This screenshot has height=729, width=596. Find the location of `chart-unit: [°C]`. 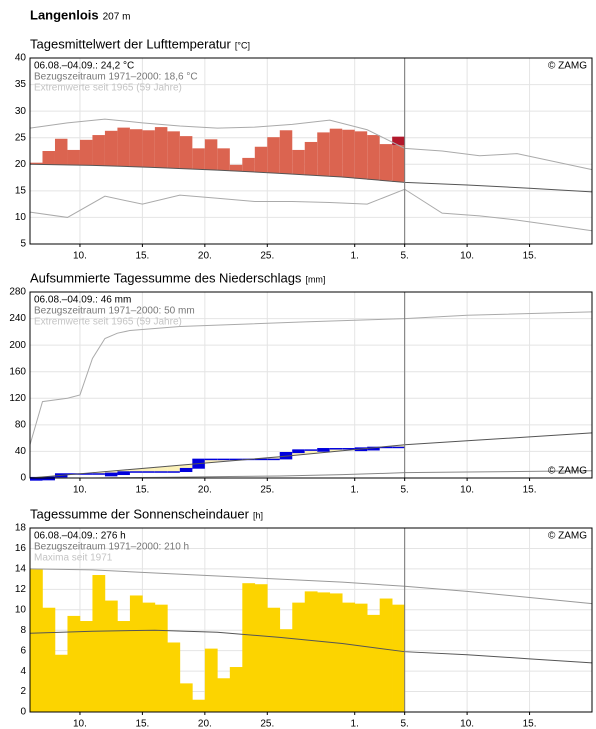

chart-unit: [°C] is located at coordinates (242, 45).